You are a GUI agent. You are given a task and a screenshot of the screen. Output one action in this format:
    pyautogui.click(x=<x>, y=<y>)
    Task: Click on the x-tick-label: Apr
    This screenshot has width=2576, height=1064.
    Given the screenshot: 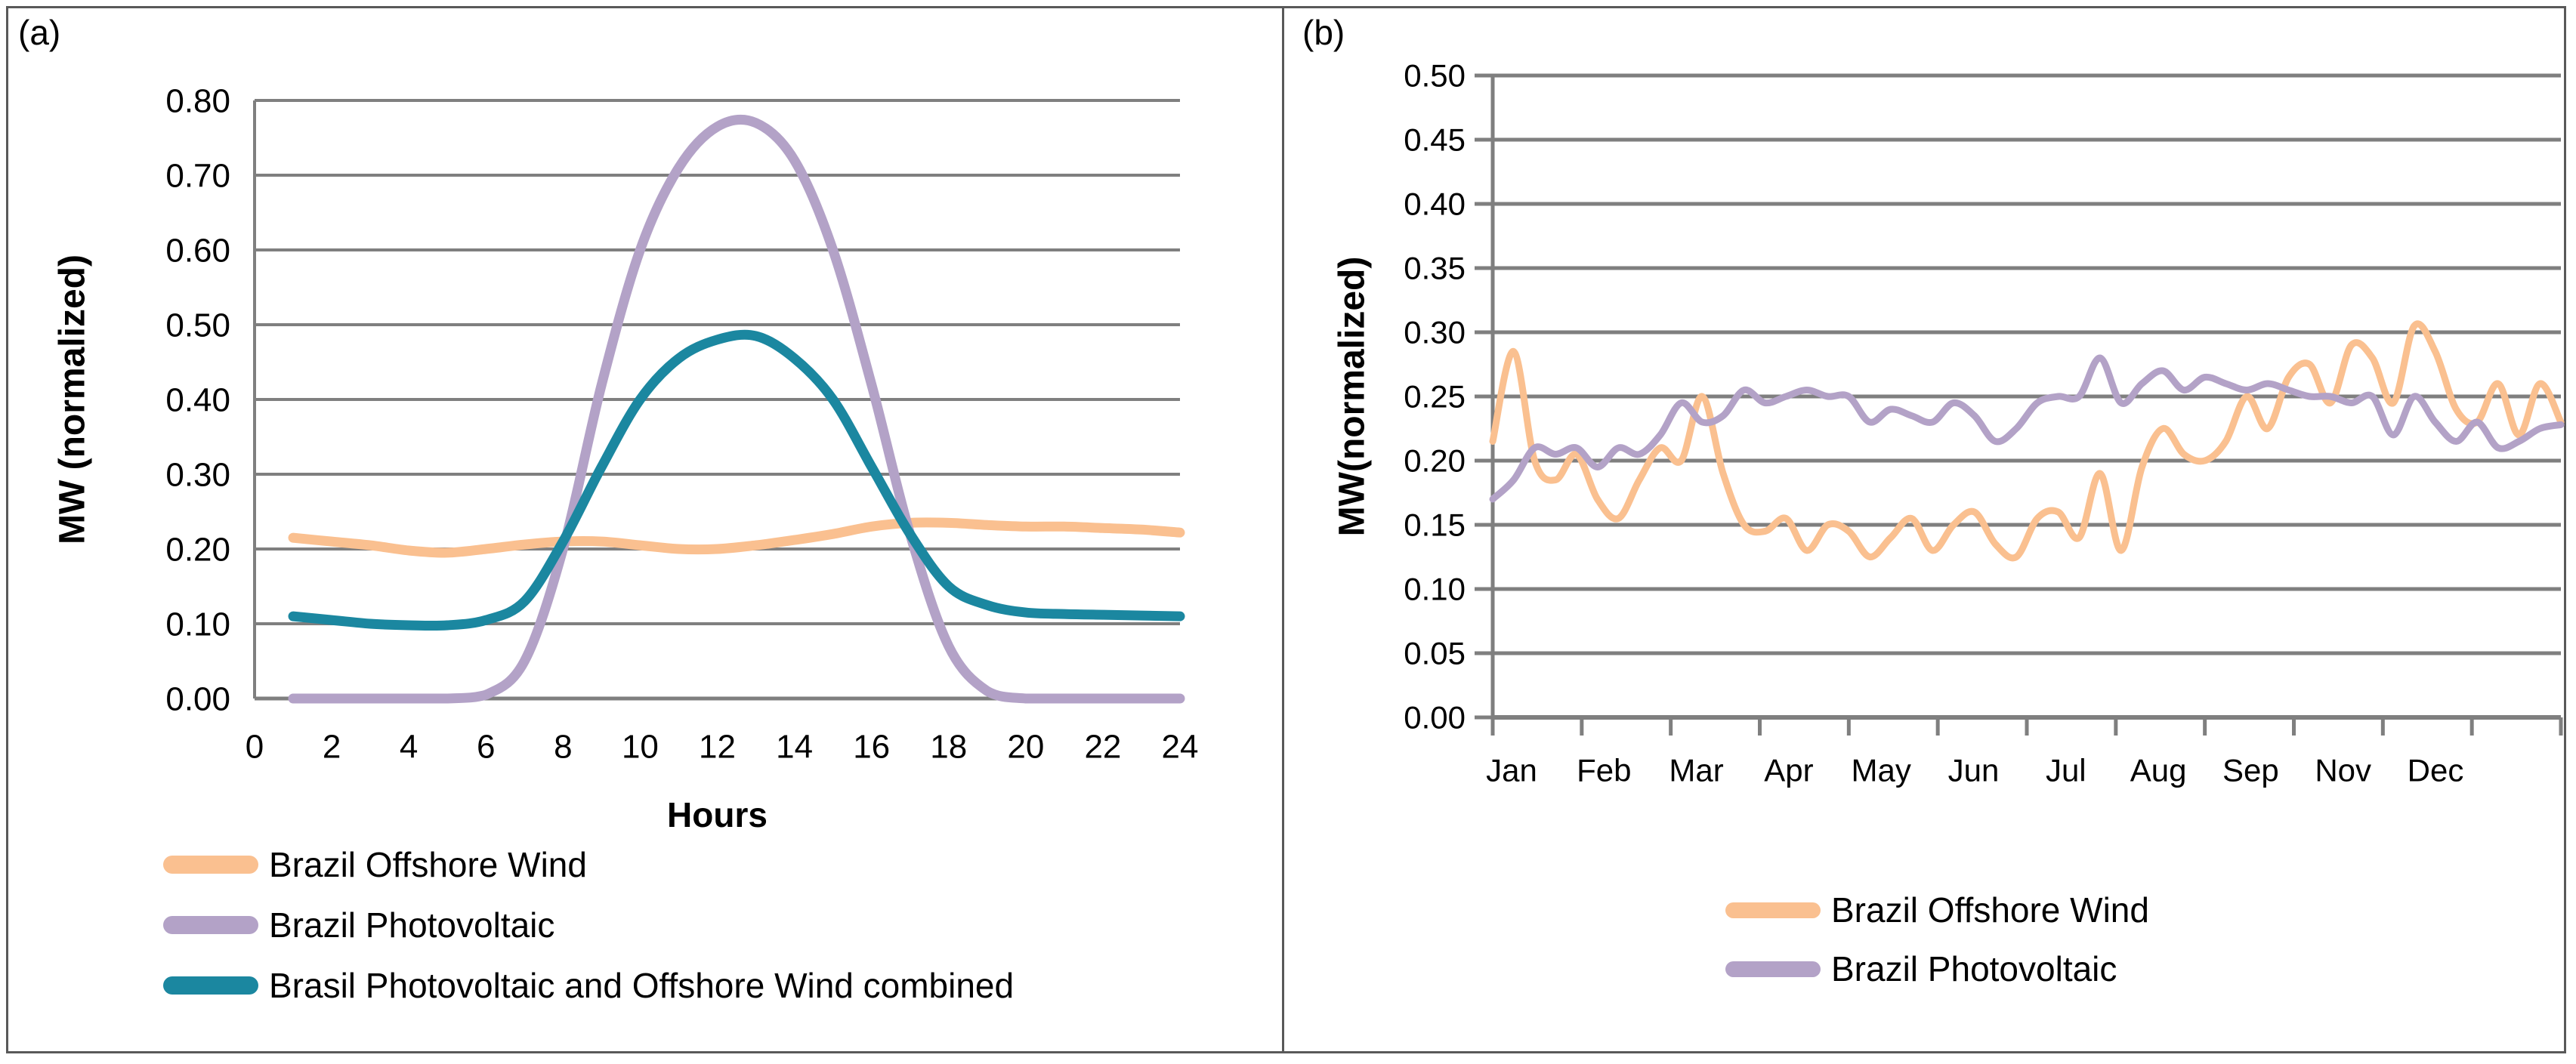 What is the action you would take?
    pyautogui.click(x=1788, y=770)
    